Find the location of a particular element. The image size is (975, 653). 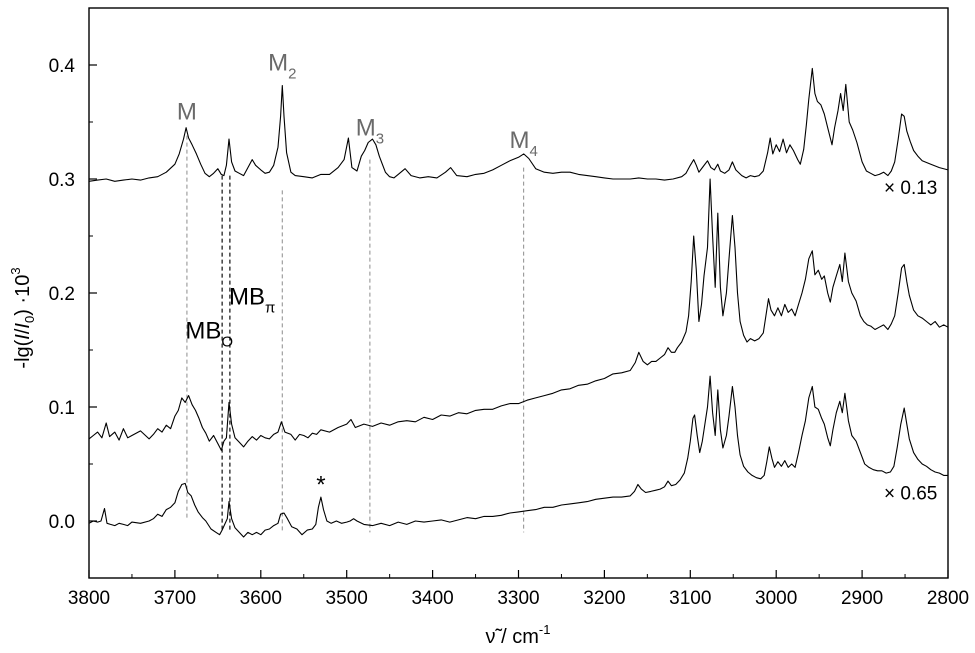

y-axis: 0.0 0.1 0.2 0.3 0.4 is located at coordinates (73, 293).